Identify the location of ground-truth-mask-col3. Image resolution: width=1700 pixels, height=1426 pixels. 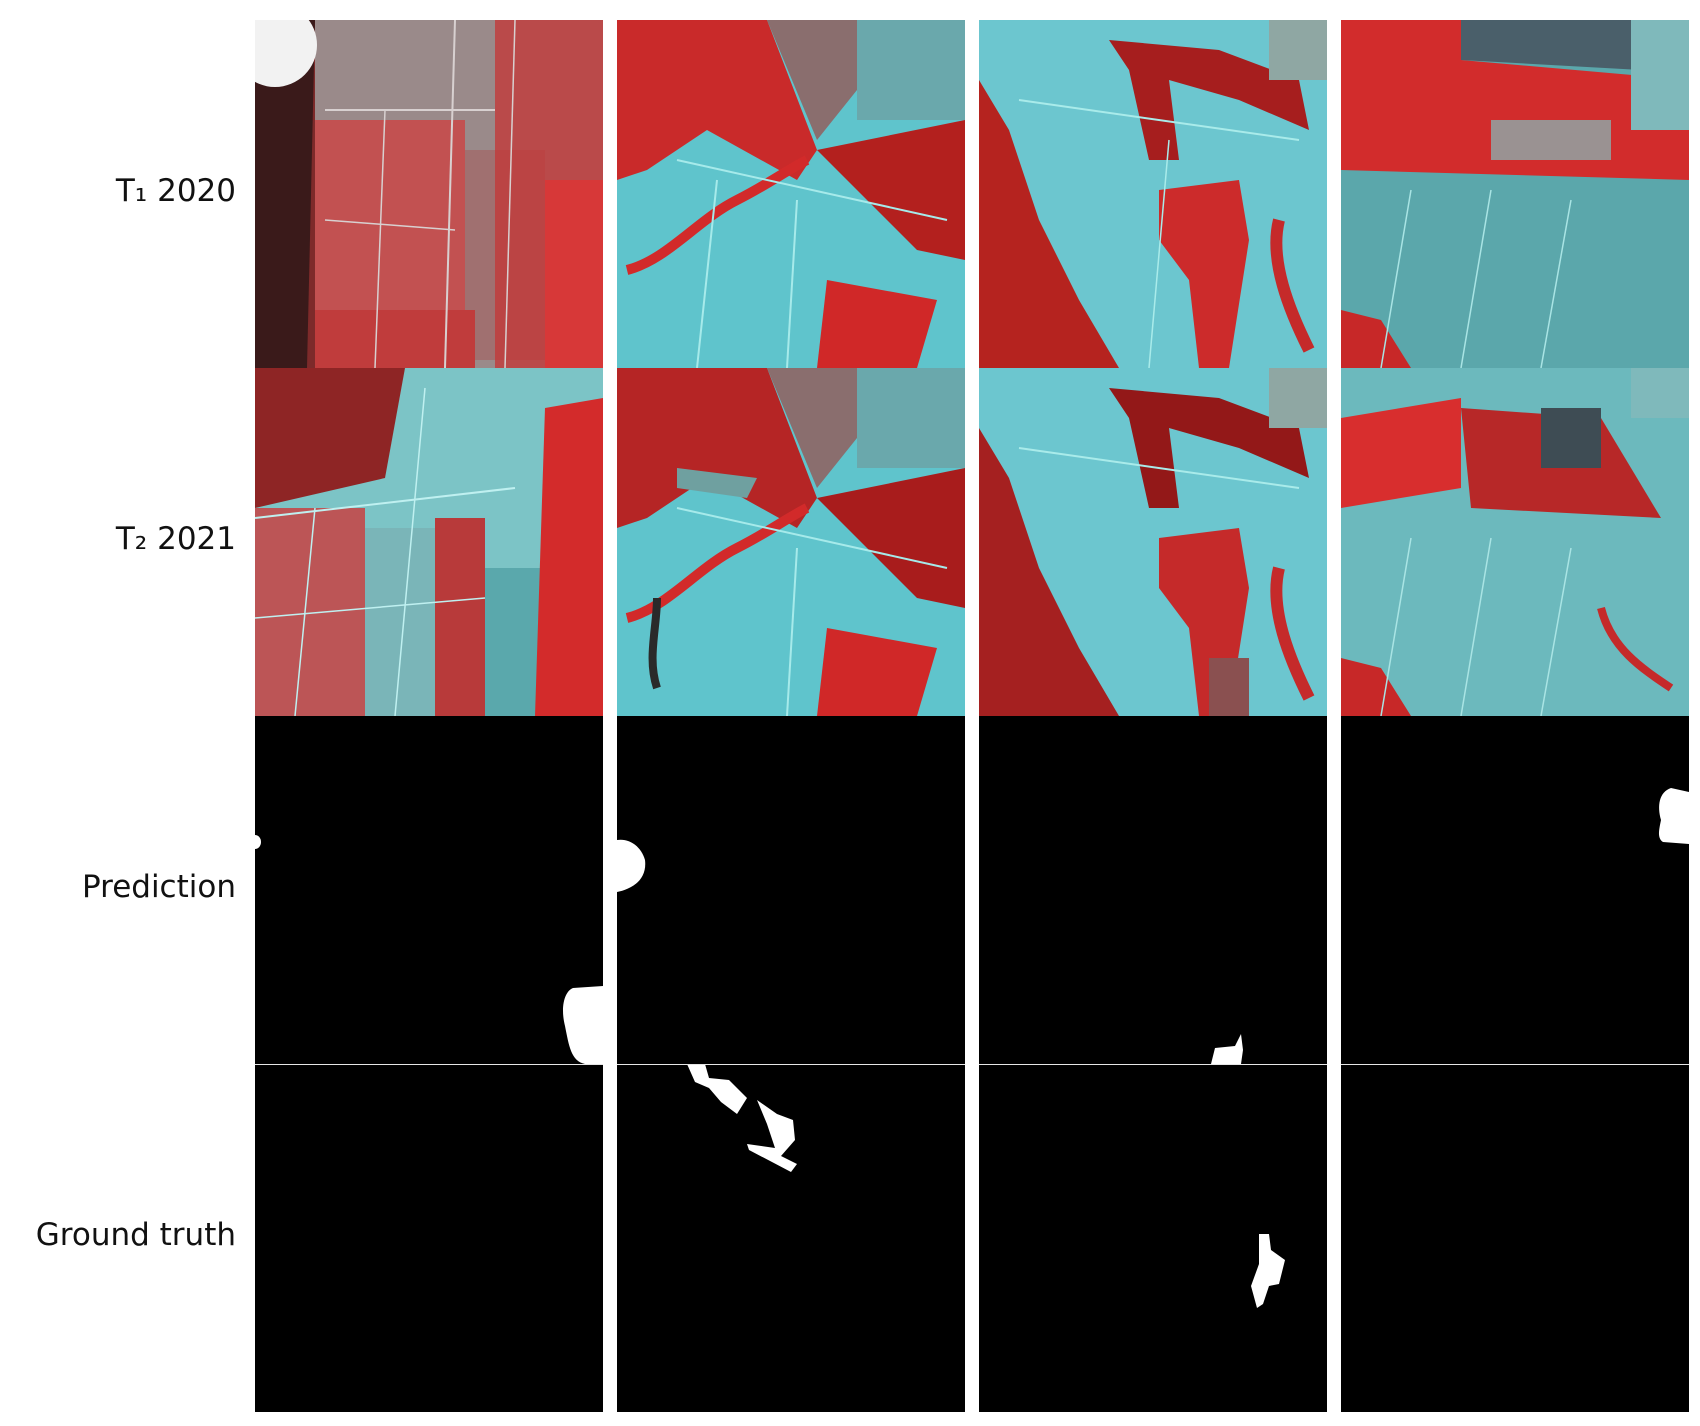
(1153, 1238).